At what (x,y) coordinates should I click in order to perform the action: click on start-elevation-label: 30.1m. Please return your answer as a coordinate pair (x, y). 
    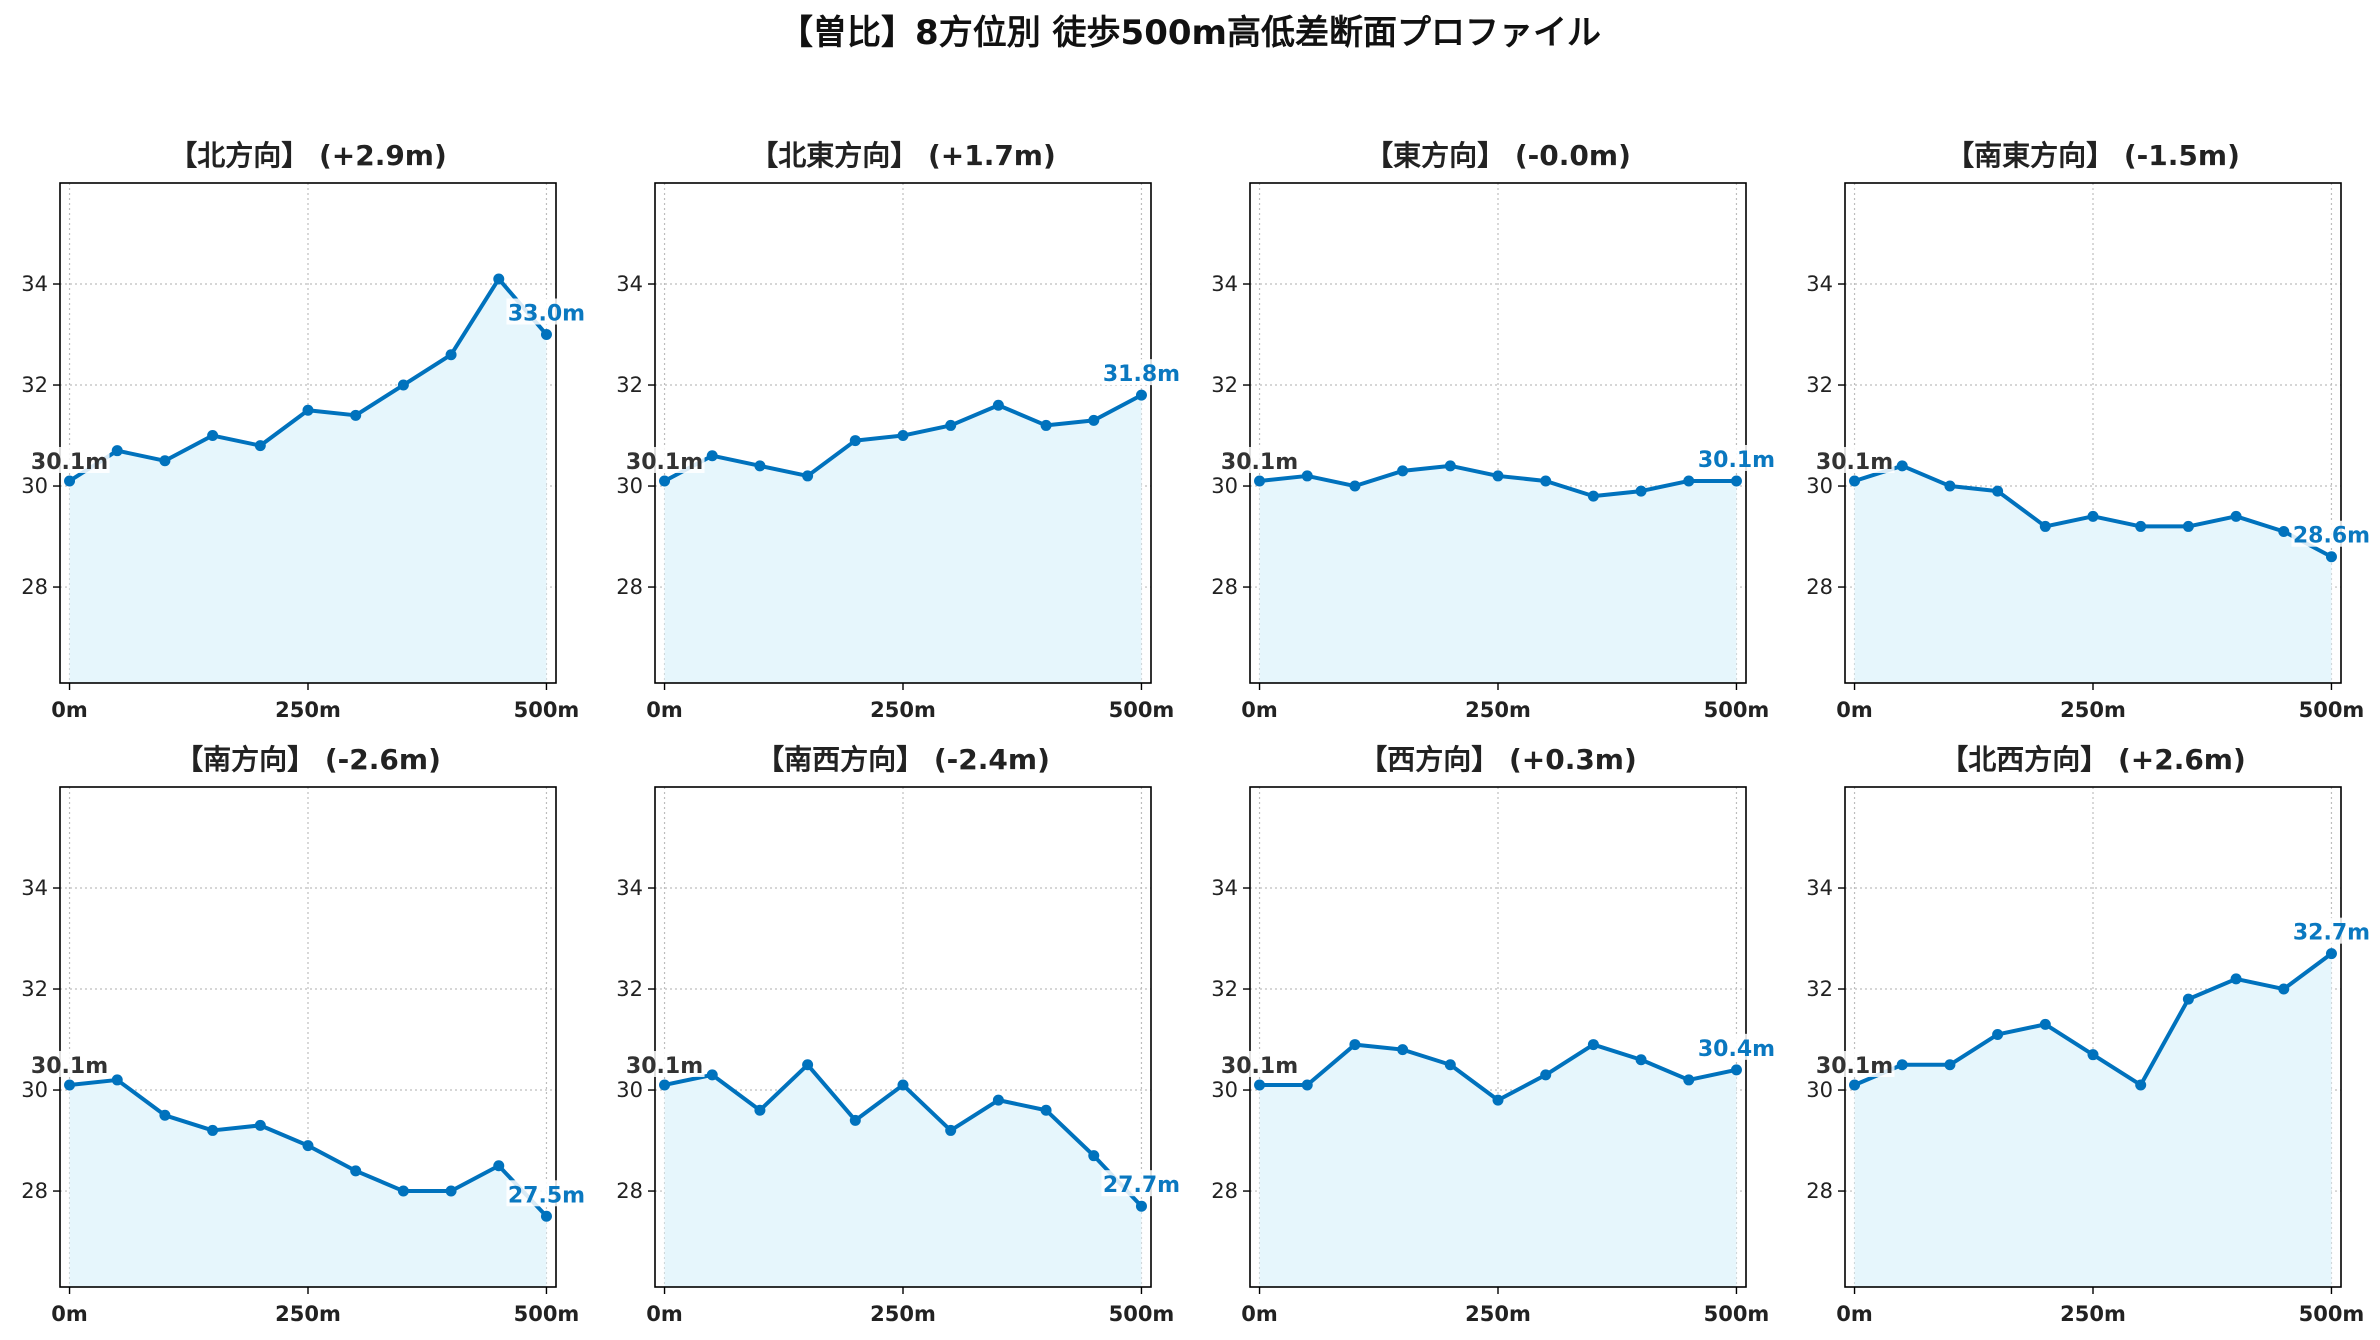
    Looking at the image, I should click on (664, 462).